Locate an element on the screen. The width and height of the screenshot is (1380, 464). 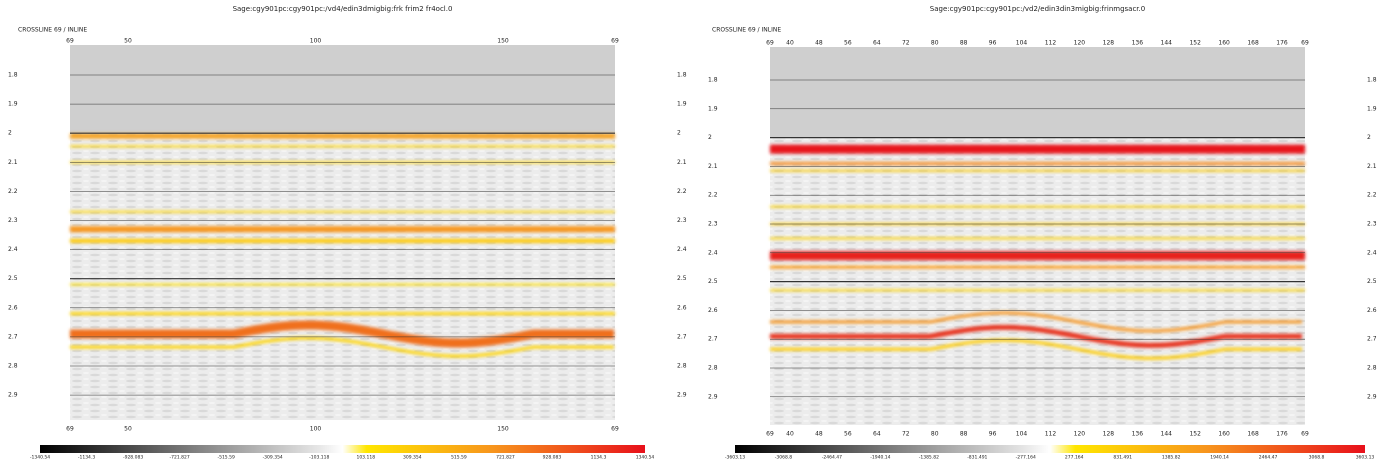
inline-label: 120 is located at coordinates (1080, 43).